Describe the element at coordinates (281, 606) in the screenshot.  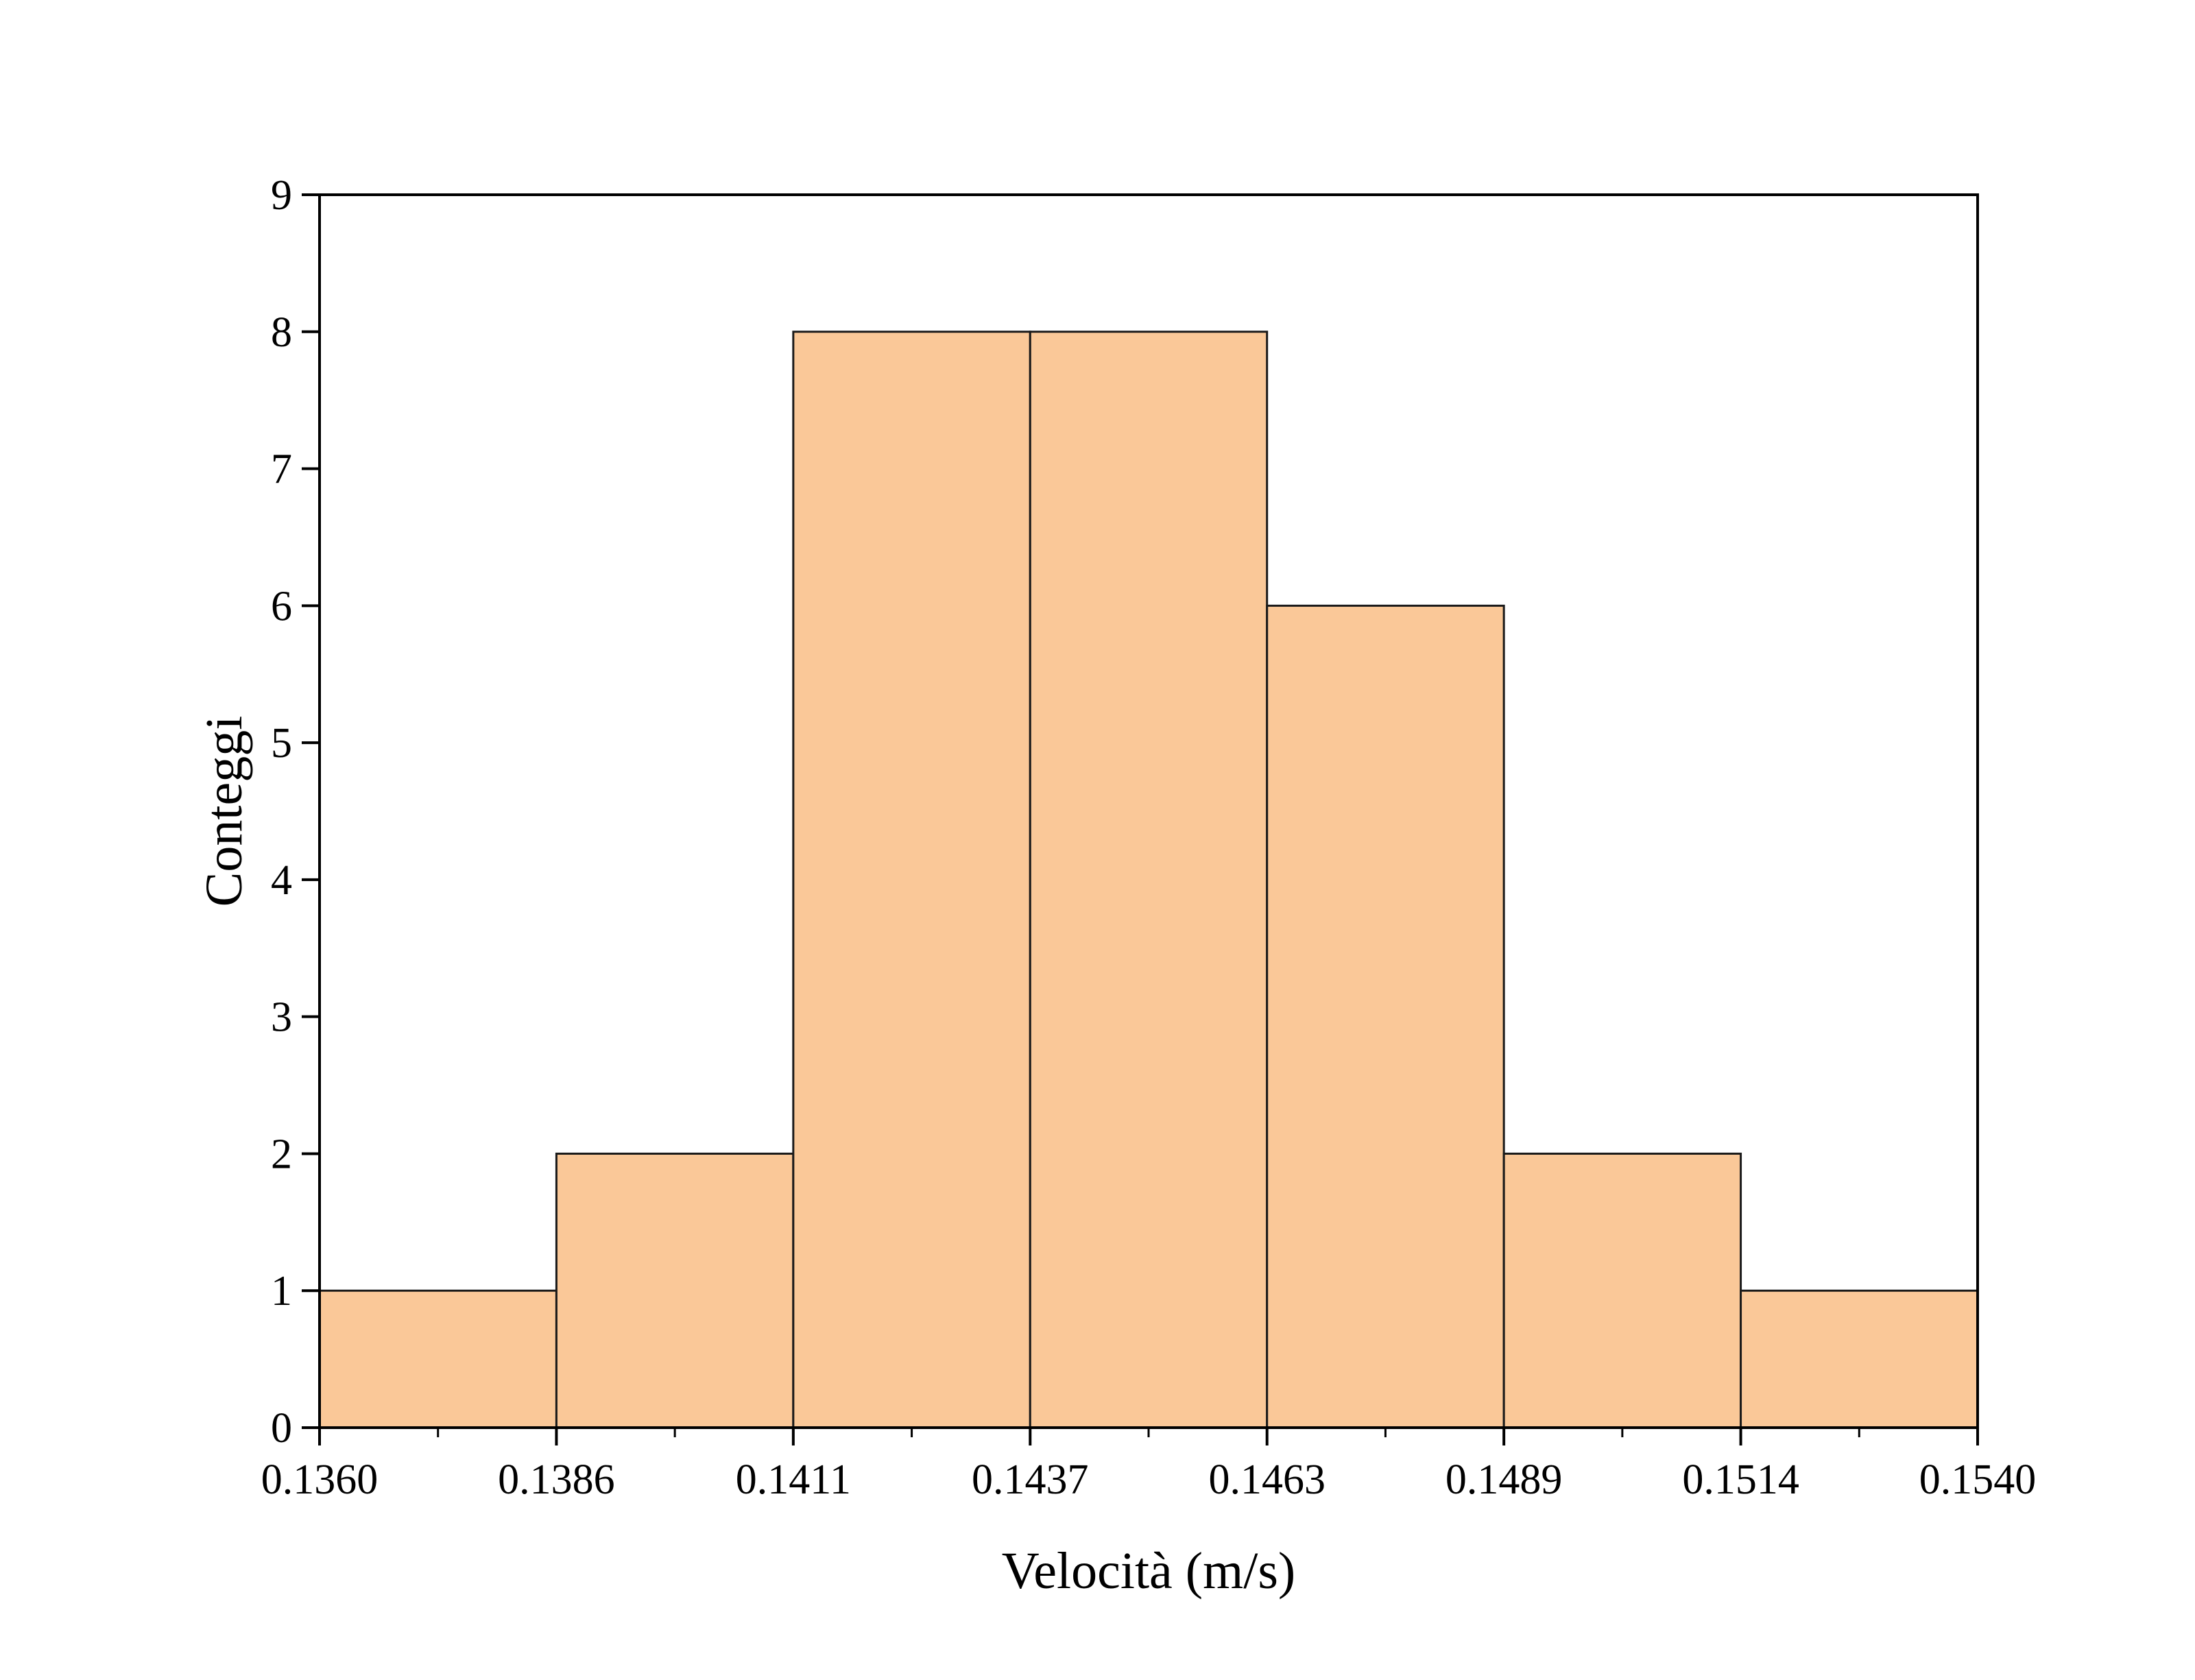
I see `y-tick-label: 6` at that location.